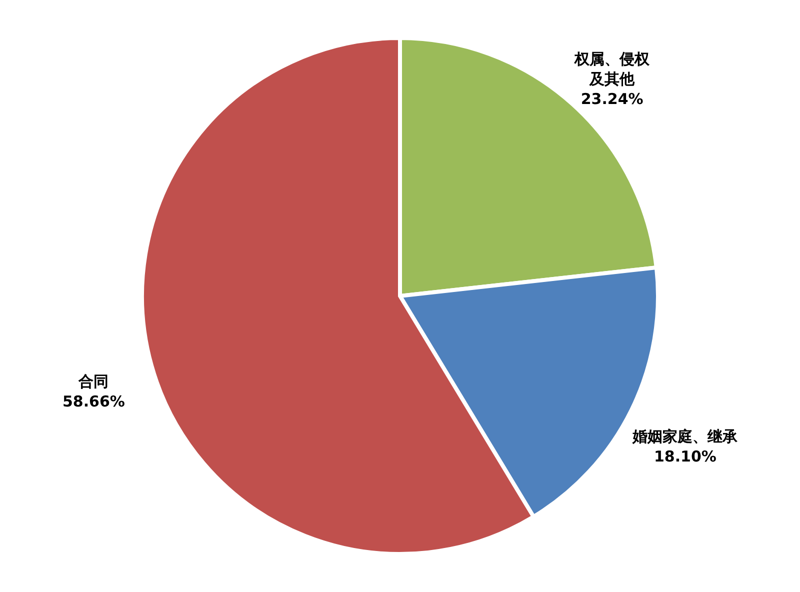 The width and height of the screenshot is (800, 592). What do you see at coordinates (612, 99) in the screenshot?
I see `data-label: 23.24%` at bounding box center [612, 99].